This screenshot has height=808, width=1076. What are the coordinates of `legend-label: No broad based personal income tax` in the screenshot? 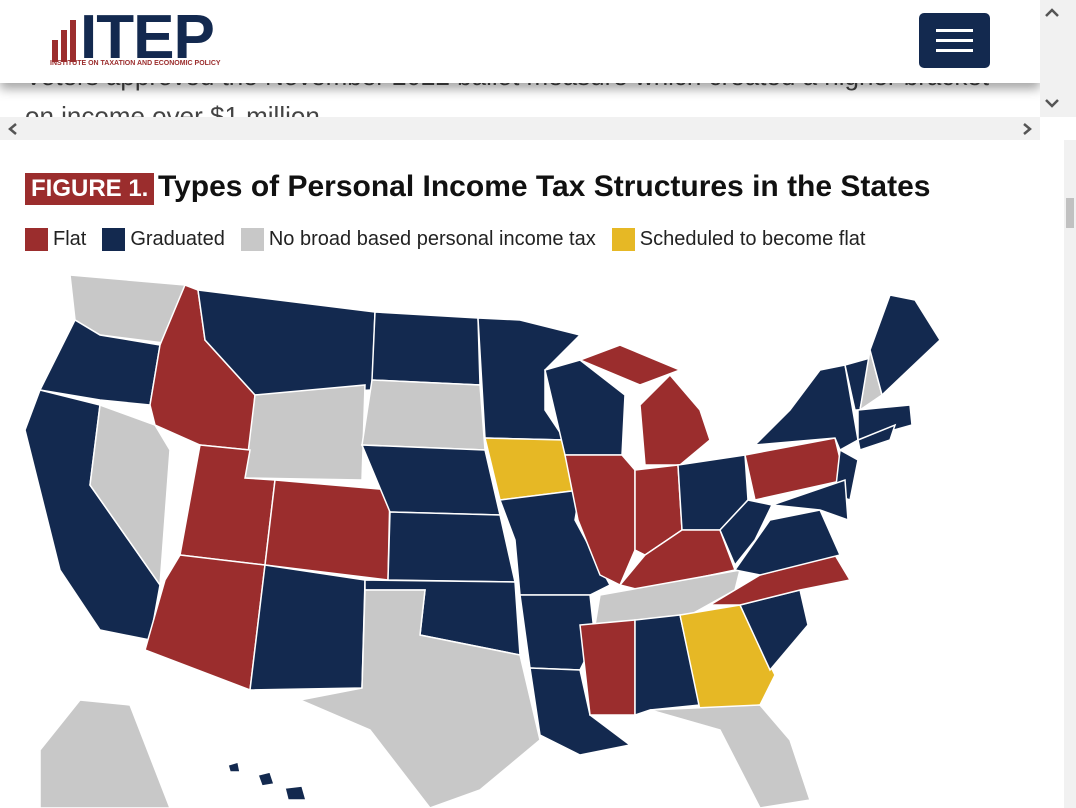 It's located at (432, 239).